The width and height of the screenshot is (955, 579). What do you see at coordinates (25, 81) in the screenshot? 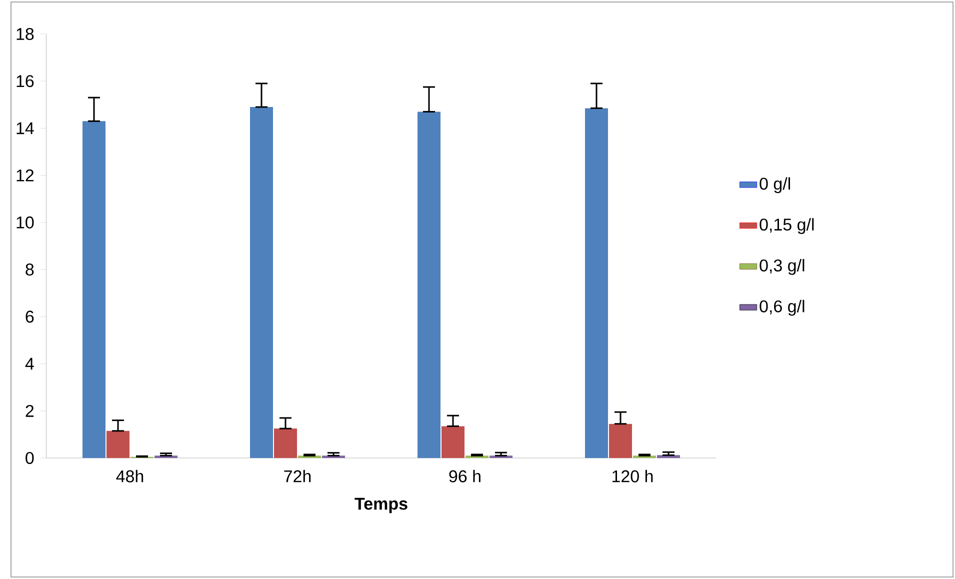
I see `y-tick-label: 16` at bounding box center [25, 81].